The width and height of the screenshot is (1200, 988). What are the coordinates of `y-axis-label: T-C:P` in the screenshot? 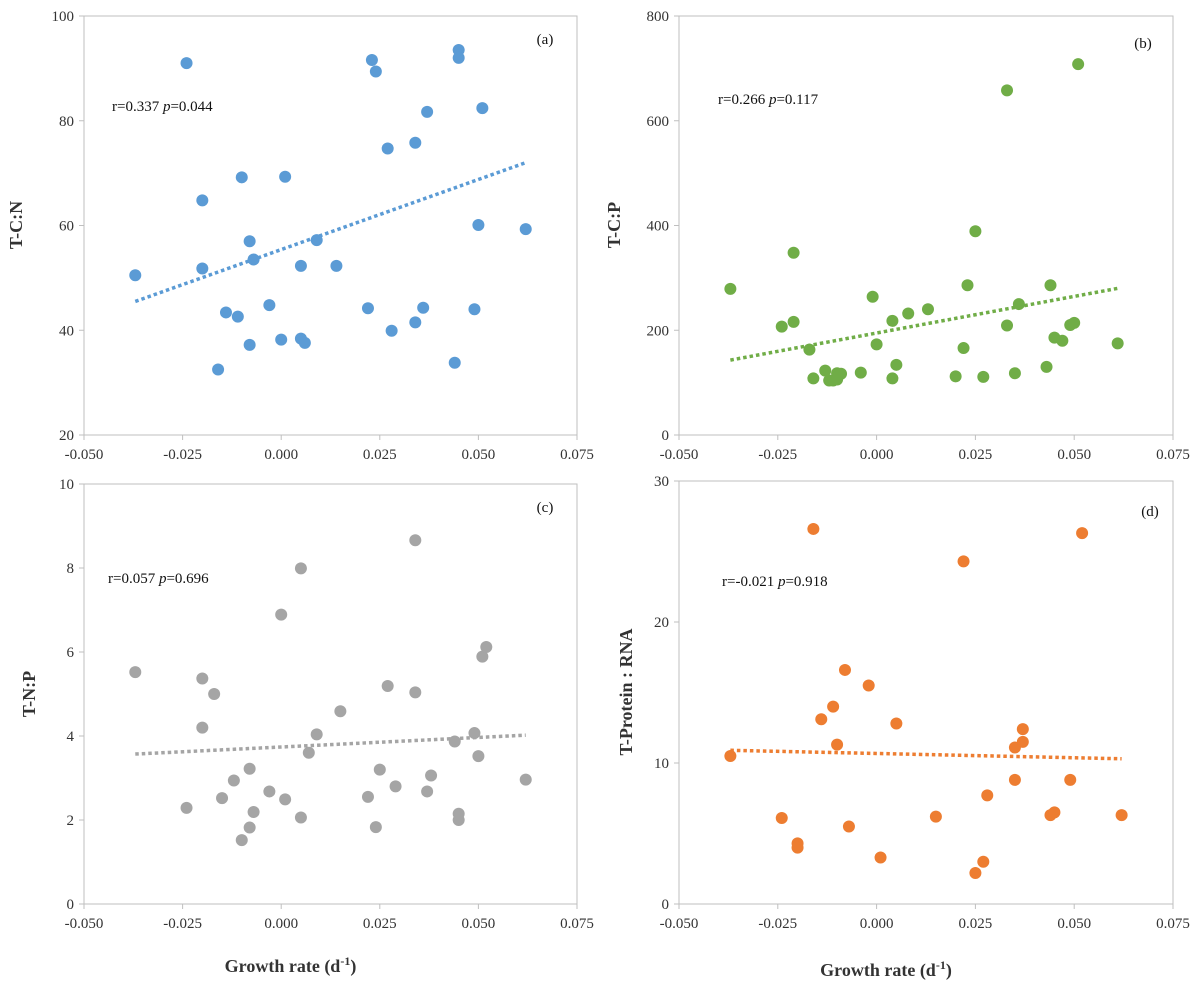 It's located at (614, 225).